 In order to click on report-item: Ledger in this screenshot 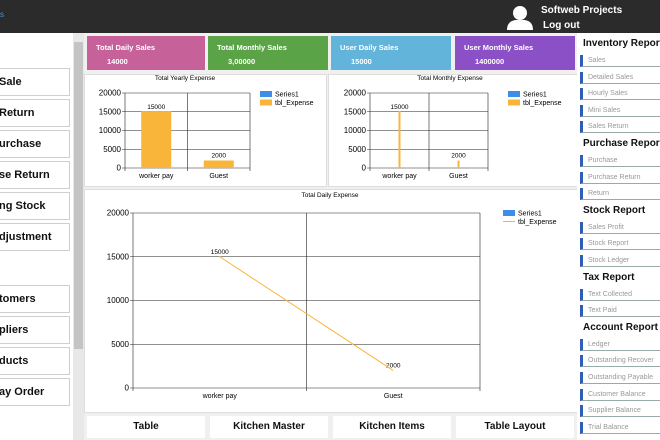, I will do `click(620, 344)`.